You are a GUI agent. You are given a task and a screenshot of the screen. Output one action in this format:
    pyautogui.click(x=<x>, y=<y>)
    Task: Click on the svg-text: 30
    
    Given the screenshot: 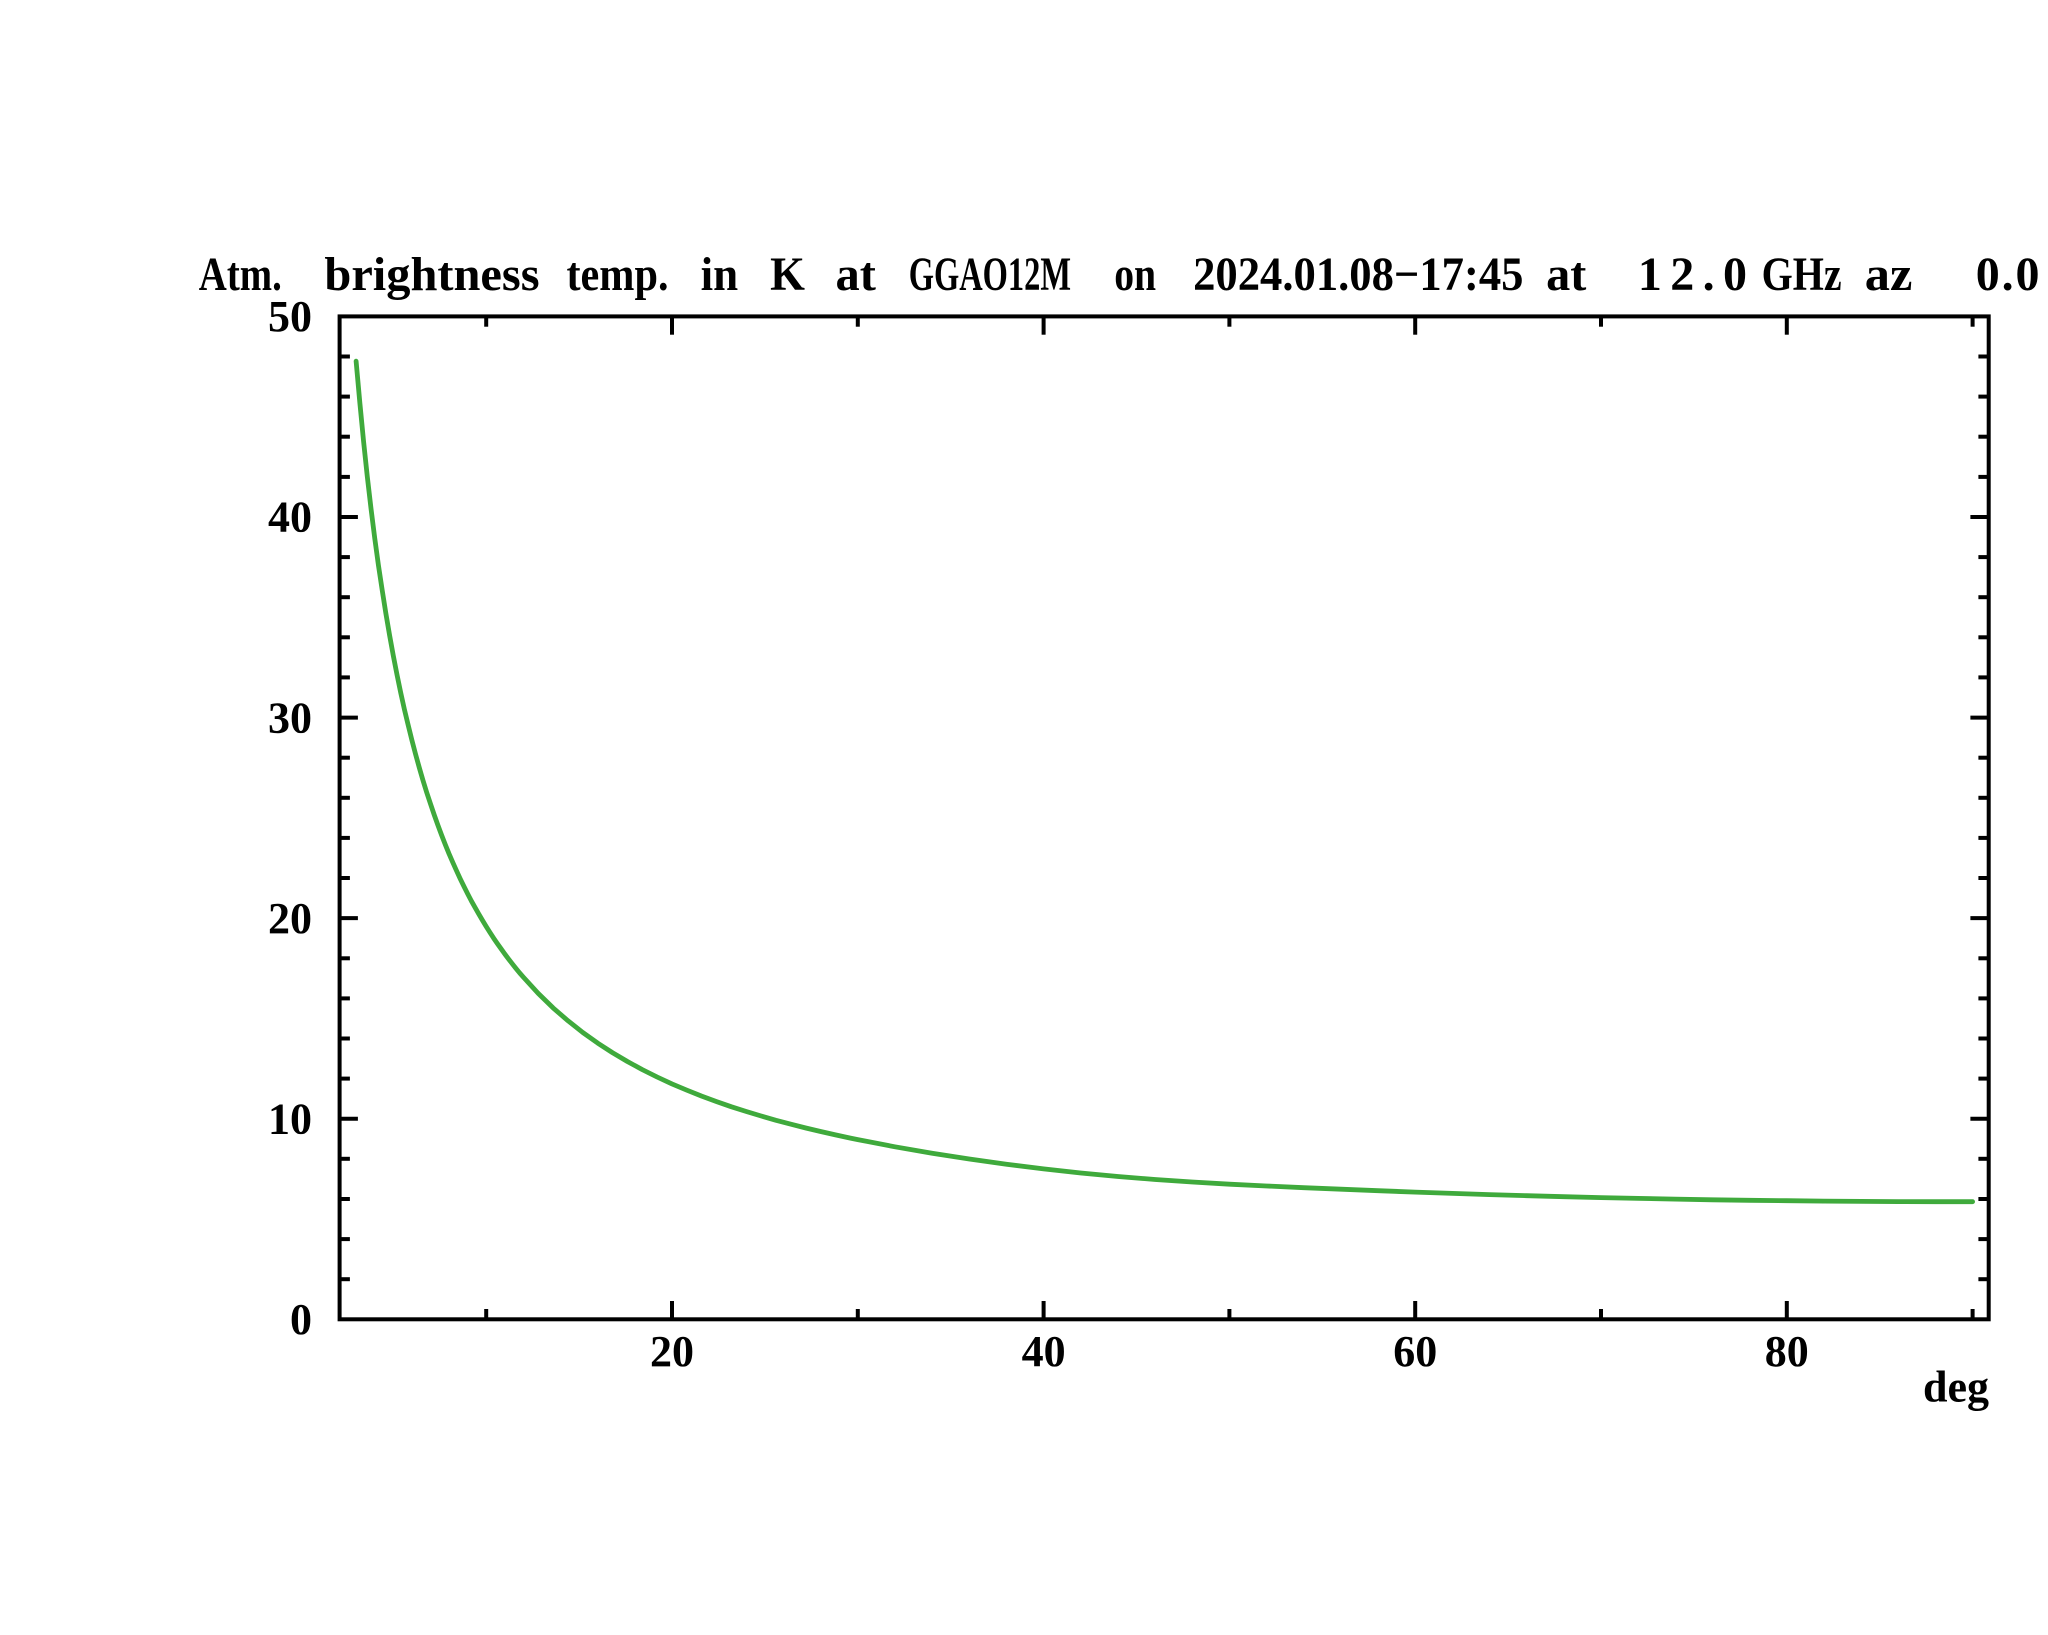 What is the action you would take?
    pyautogui.click(x=290, y=717)
    